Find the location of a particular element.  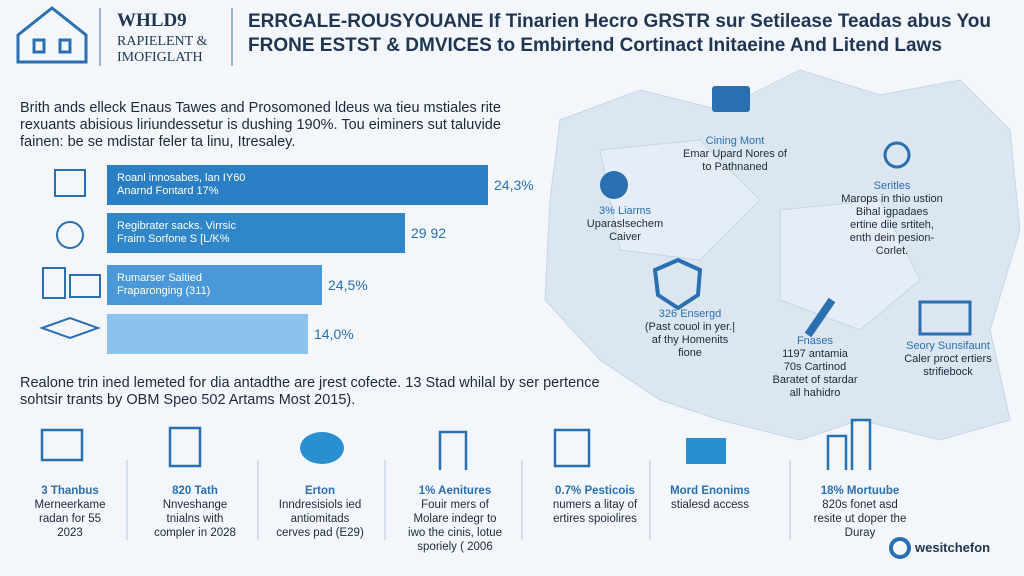

text-line: (Past couol in yer.| is located at coordinates (690, 327).